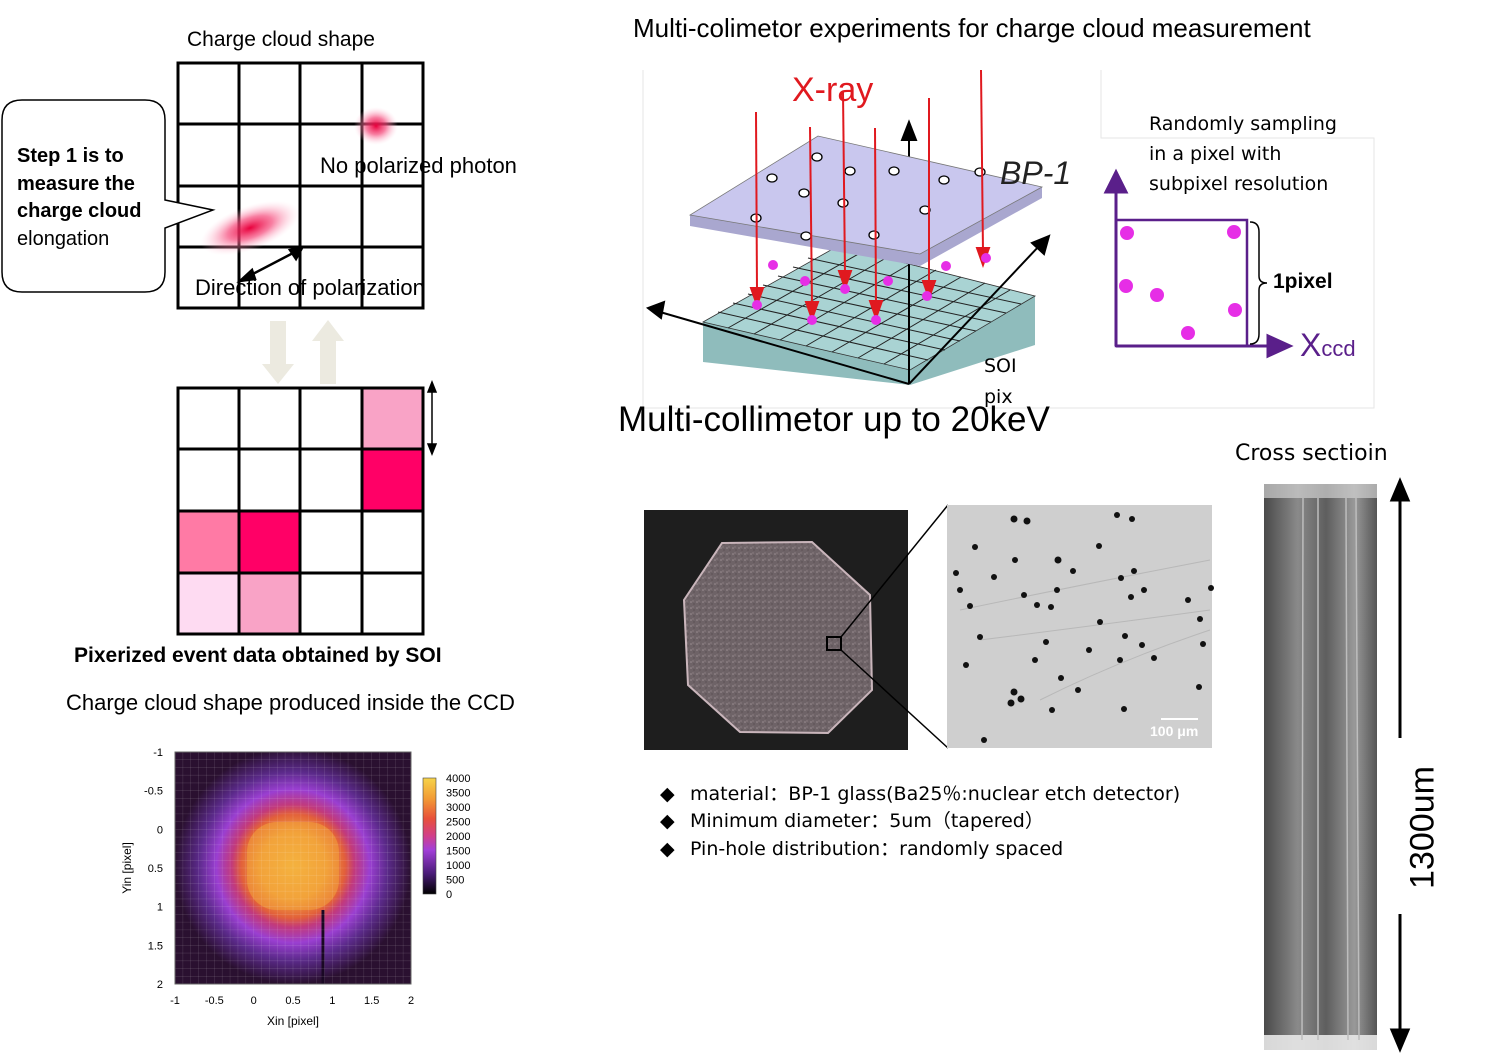 This screenshot has width=1506, height=1063. I want to click on callout-bold-line-1: Step 1 is to, so click(70, 156).